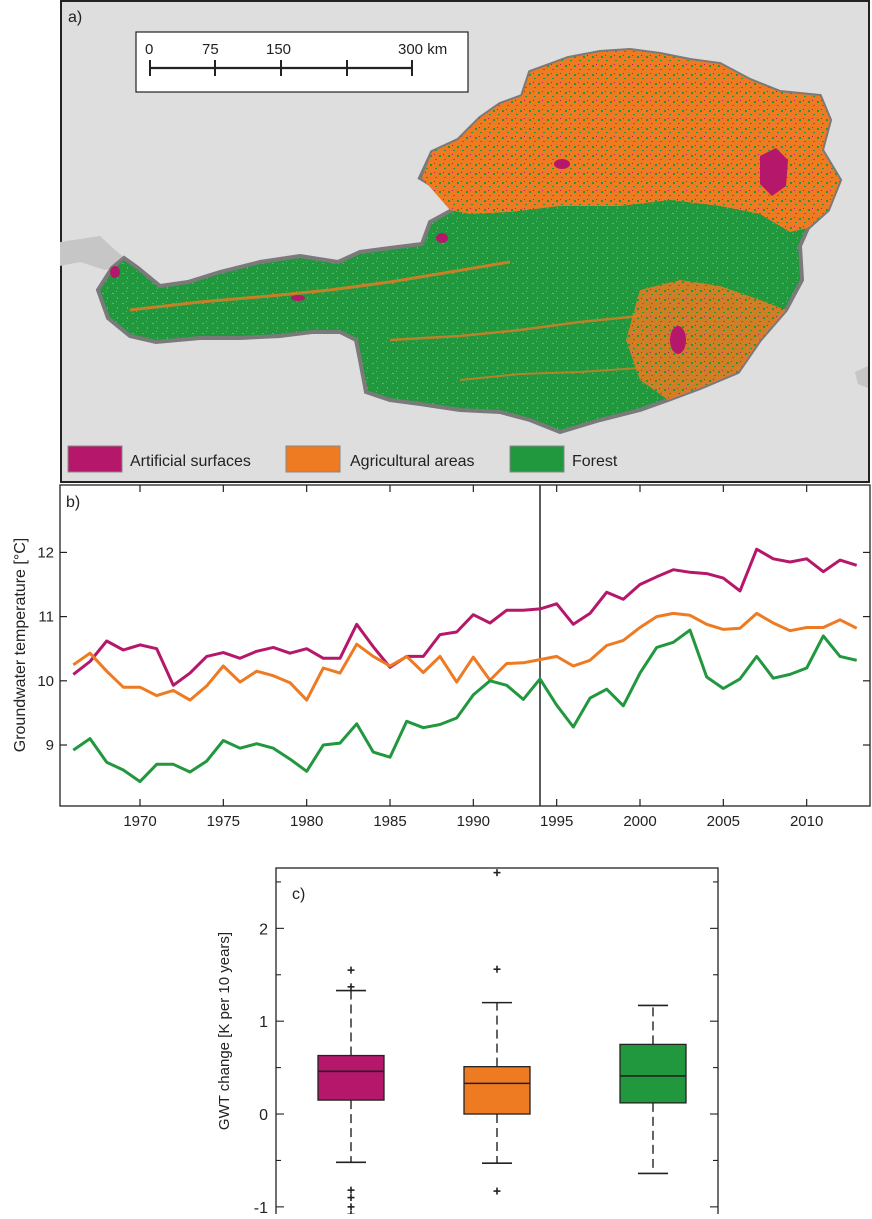 The width and height of the screenshot is (872, 1219). I want to click on y-tick-label: -1, so click(261, 1207).